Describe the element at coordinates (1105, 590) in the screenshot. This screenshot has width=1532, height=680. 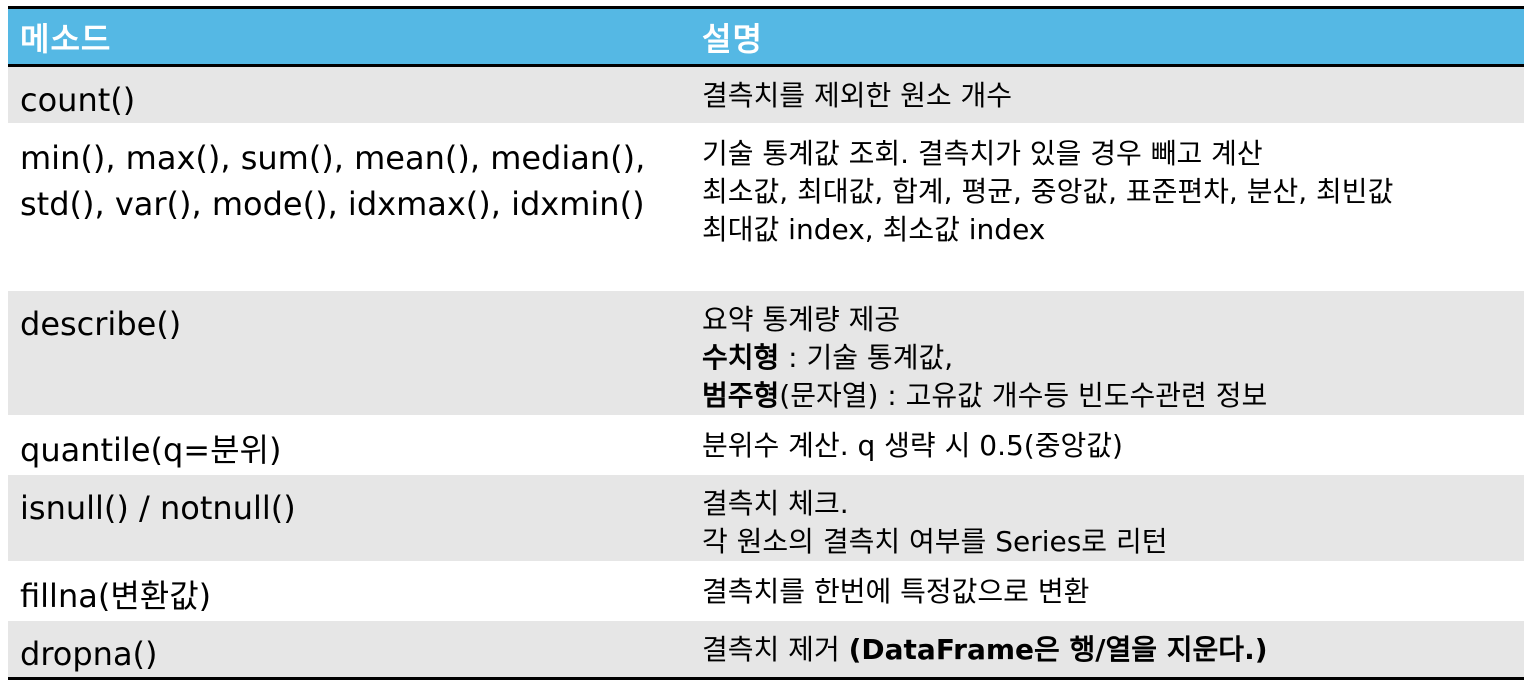
I see `description-cell: 결측치를 한번에 특정값으로 변환` at that location.